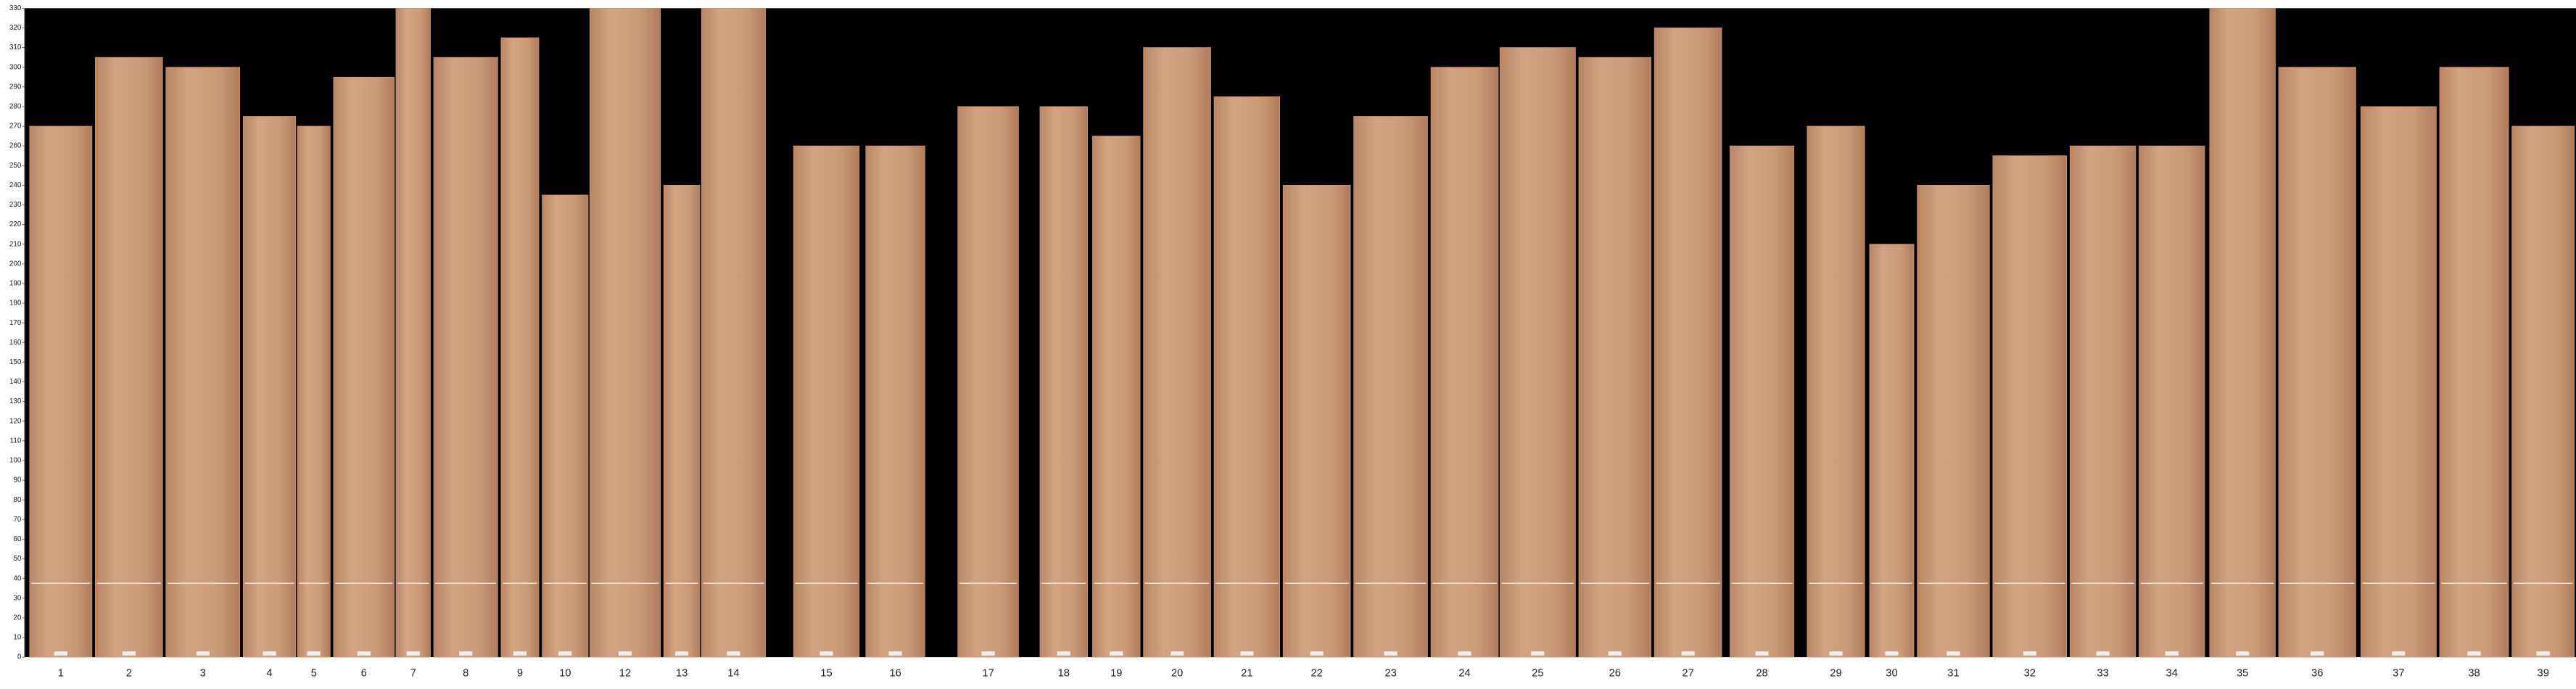 Image resolution: width=2576 pixels, height=689 pixels. I want to click on y-tick-label: 260, so click(15, 146).